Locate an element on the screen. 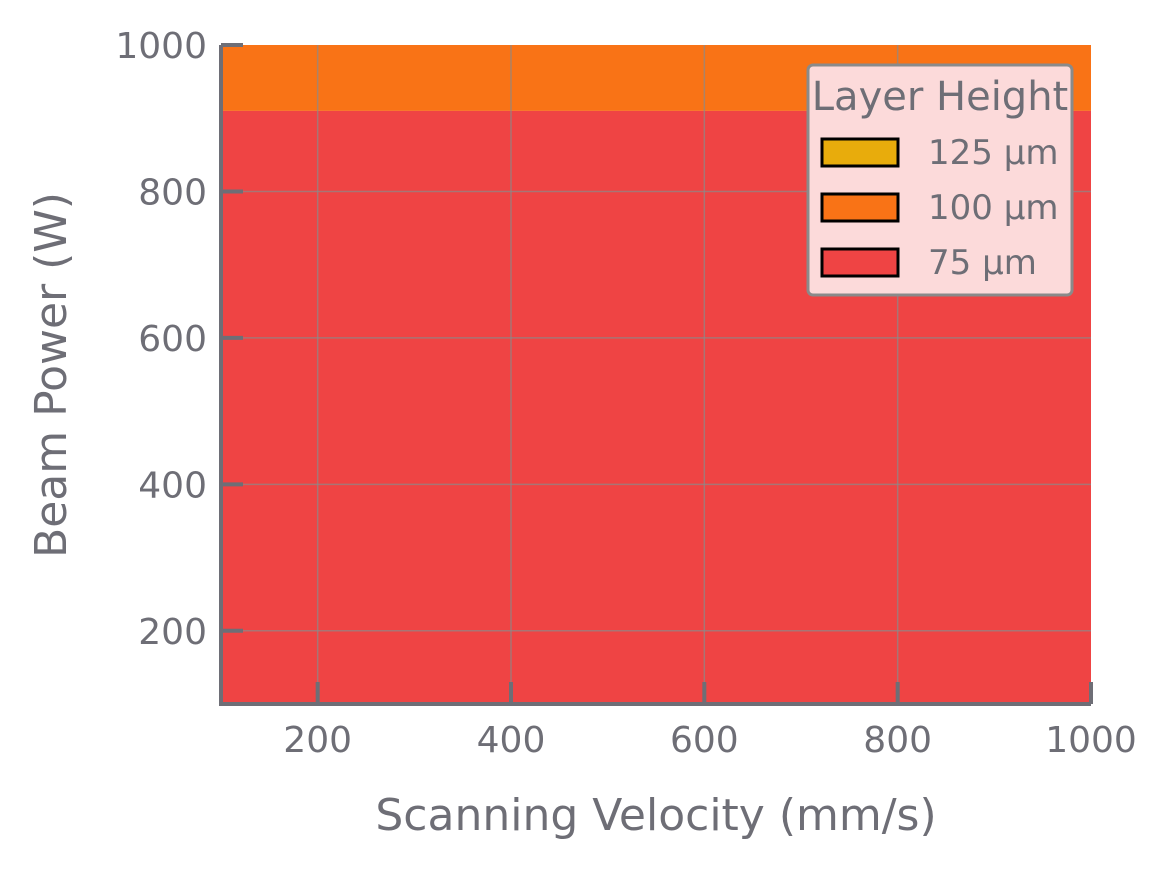  x-tick-label-4: 1000 is located at coordinates (1091, 740).